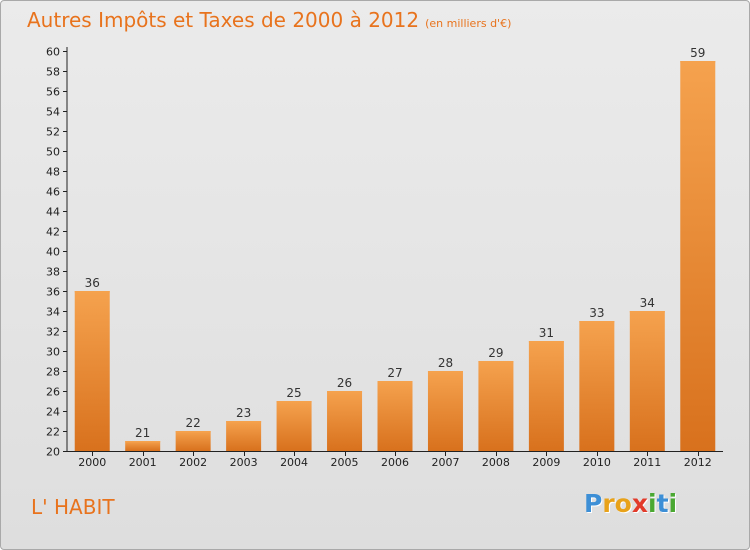 The width and height of the screenshot is (750, 550). I want to click on y-tick-label: 32, so click(53, 332).